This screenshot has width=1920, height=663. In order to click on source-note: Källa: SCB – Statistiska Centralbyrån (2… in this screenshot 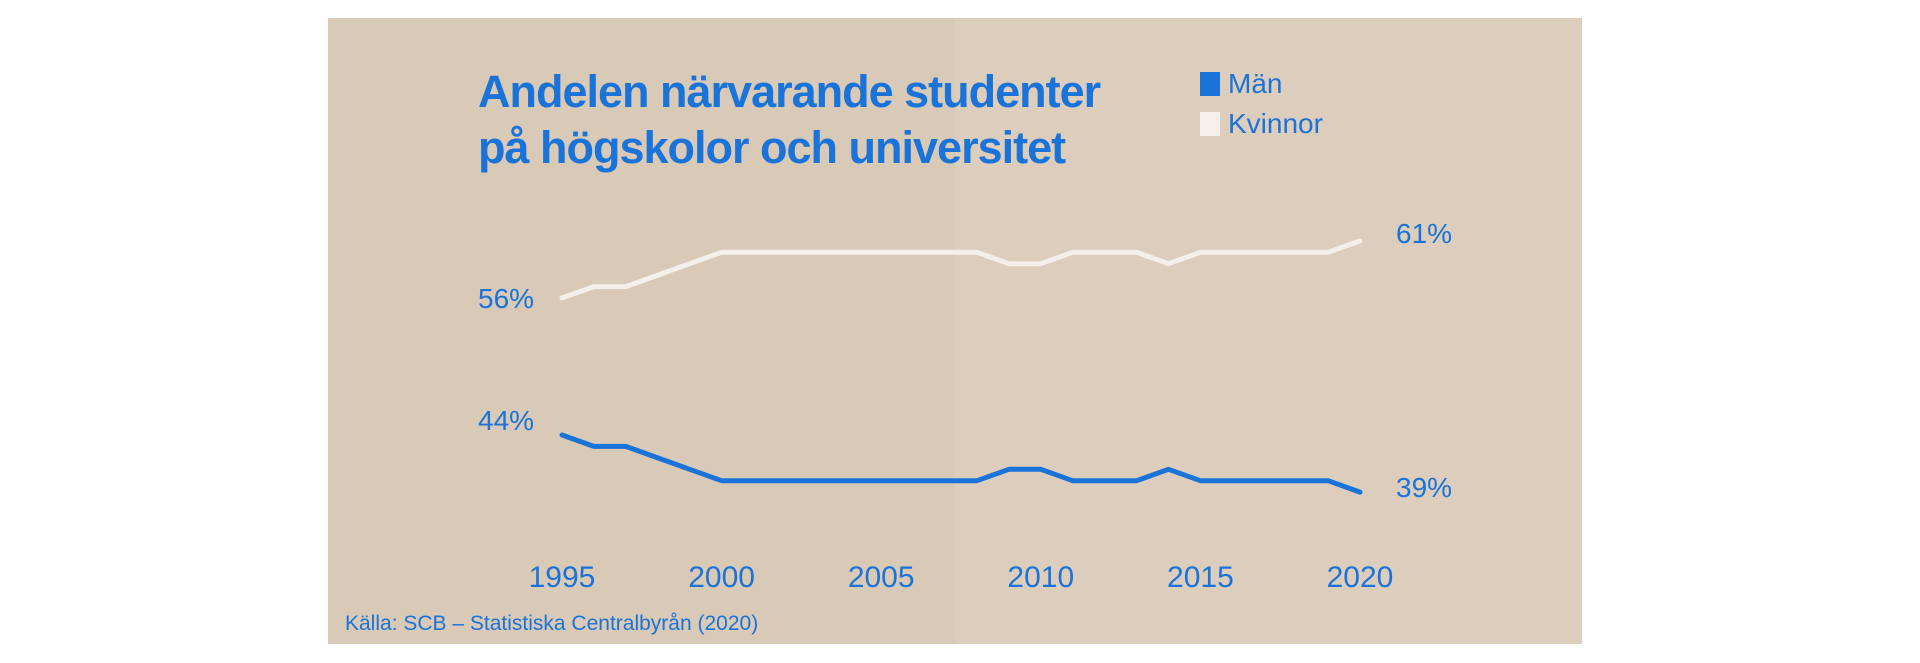, I will do `click(551, 623)`.